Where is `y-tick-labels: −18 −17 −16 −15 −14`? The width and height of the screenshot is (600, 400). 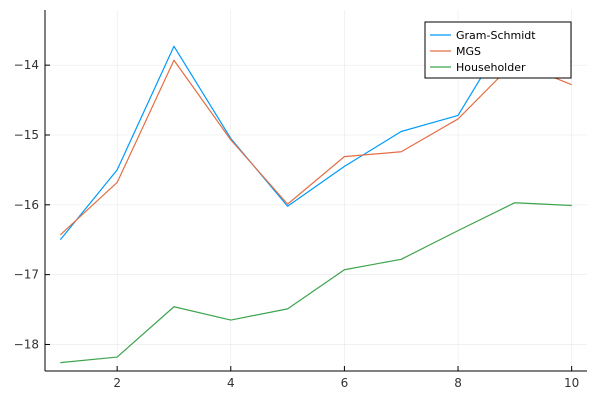
y-tick-labels: −18 −17 −16 −15 −14 is located at coordinates (26, 204).